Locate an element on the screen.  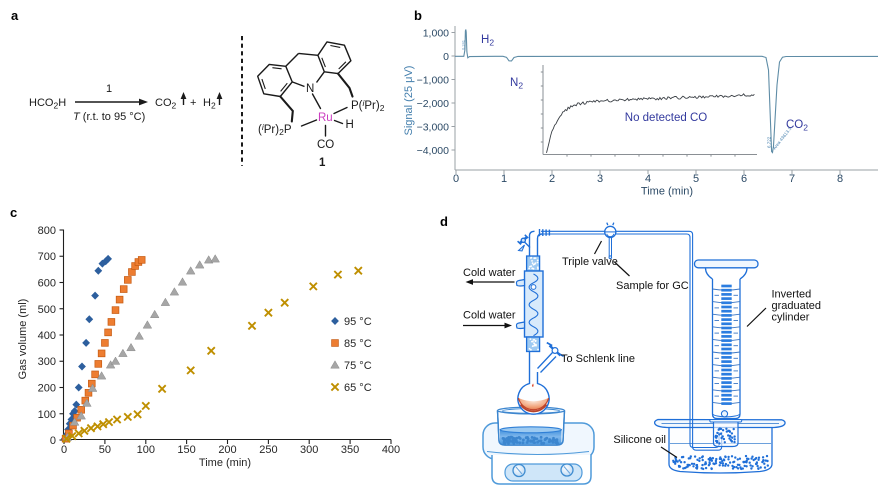
svg-text: cylinder is located at coordinates (791, 318).